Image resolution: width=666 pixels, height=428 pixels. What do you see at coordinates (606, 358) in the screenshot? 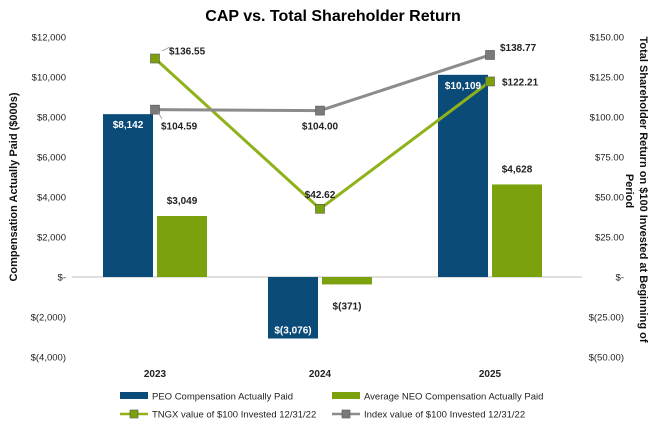
I see `y2-tick-label: $(50.00)` at bounding box center [606, 358].